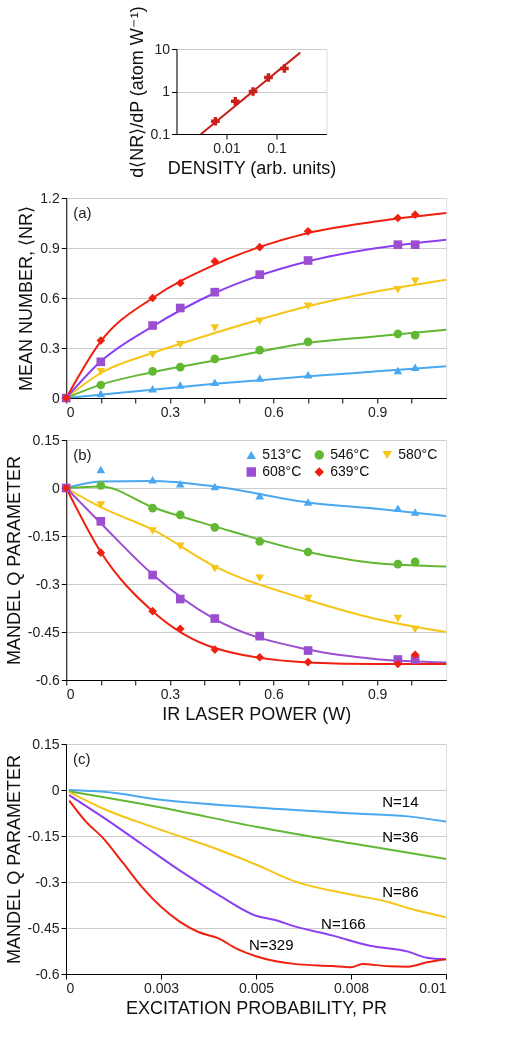 Image resolution: width=526 pixels, height=1061 pixels. Describe the element at coordinates (82, 212) in the screenshot. I see `annotation: (a)` at that location.